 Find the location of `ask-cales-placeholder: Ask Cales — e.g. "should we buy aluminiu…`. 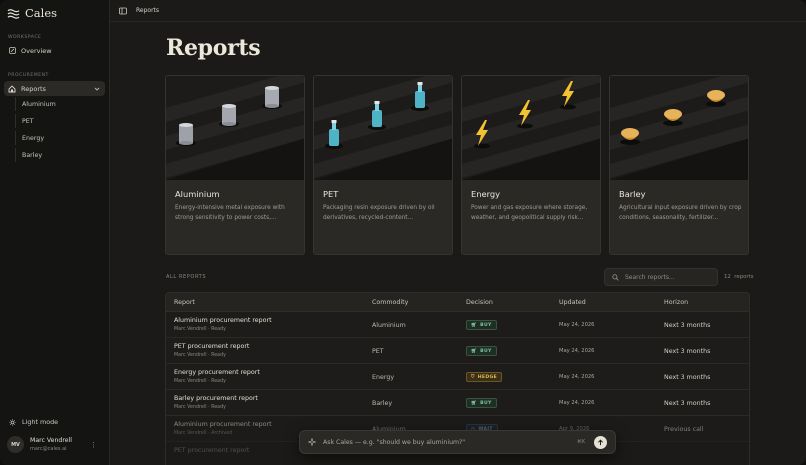

ask-cales-placeholder: Ask Cales — e.g. "should we buy aluminiu… is located at coordinates (394, 442).